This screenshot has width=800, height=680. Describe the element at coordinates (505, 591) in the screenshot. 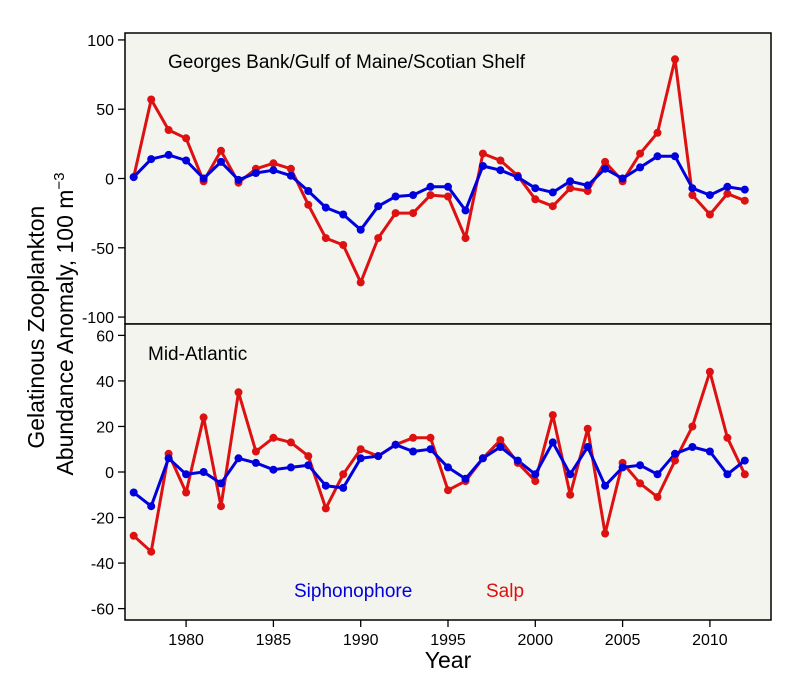

I see `legend-salp: Salp` at that location.